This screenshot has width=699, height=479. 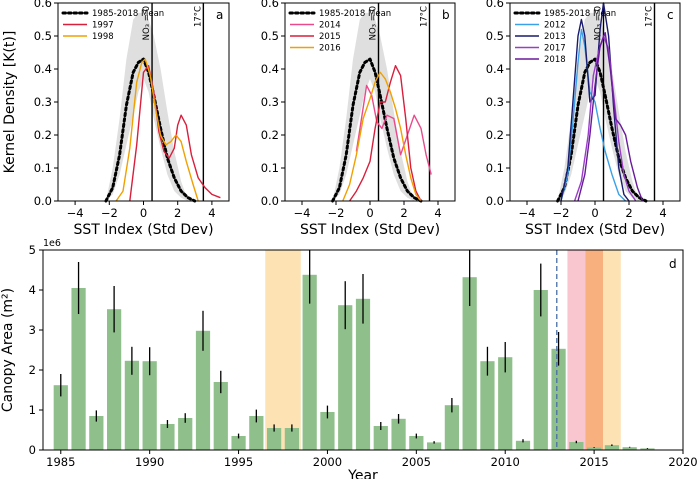 I want to click on panel-letter: d, so click(x=673, y=264).